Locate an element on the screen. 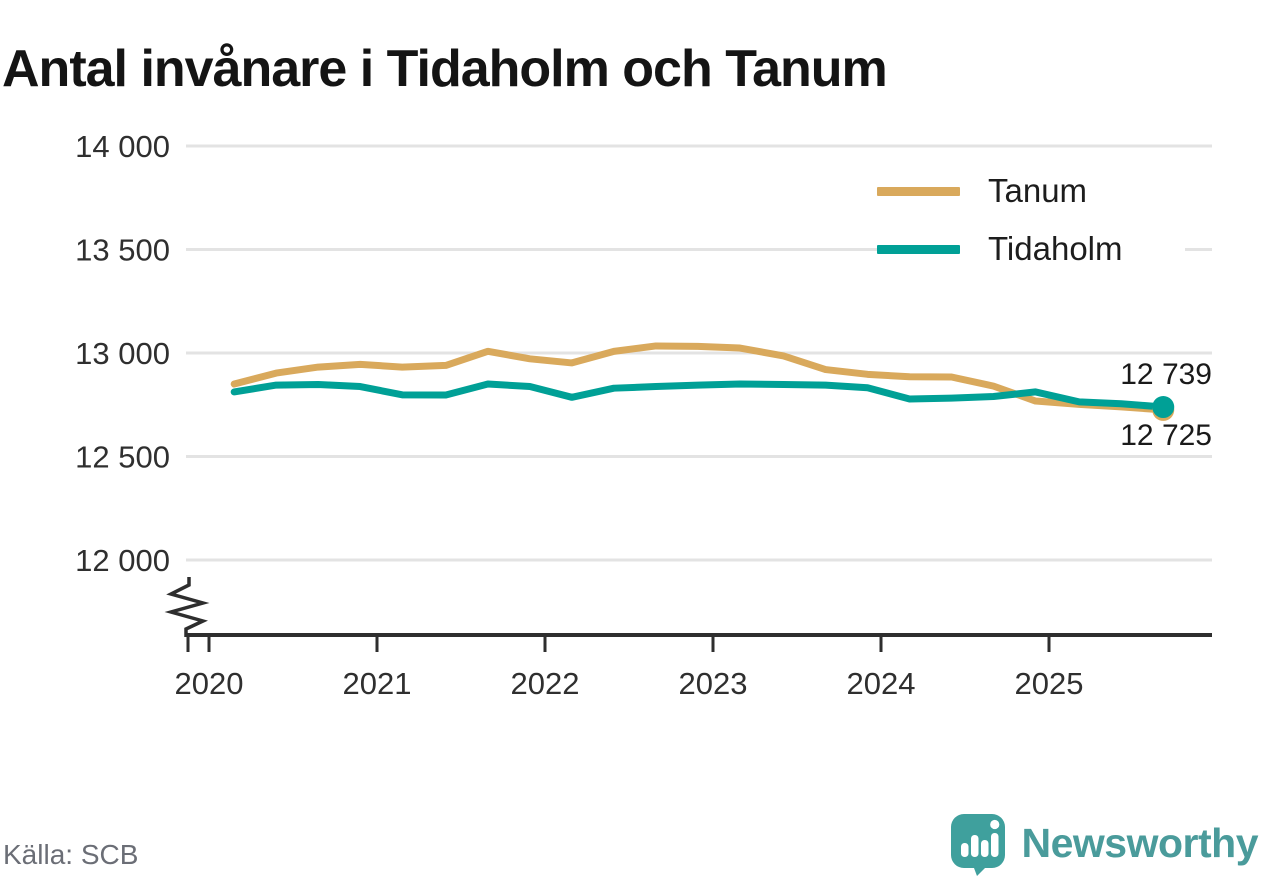  legend: Tanum Tidaholm is located at coordinates (1031, 220).